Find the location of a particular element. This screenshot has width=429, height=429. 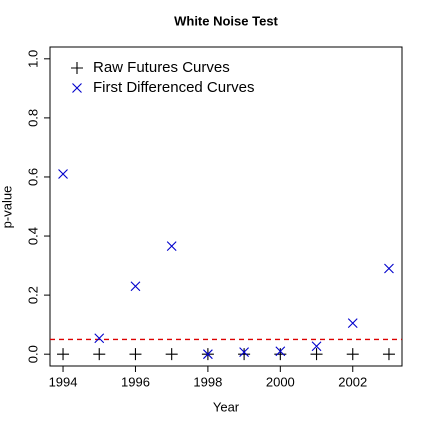

y-tick-label: 0.2 is located at coordinates (32, 295).